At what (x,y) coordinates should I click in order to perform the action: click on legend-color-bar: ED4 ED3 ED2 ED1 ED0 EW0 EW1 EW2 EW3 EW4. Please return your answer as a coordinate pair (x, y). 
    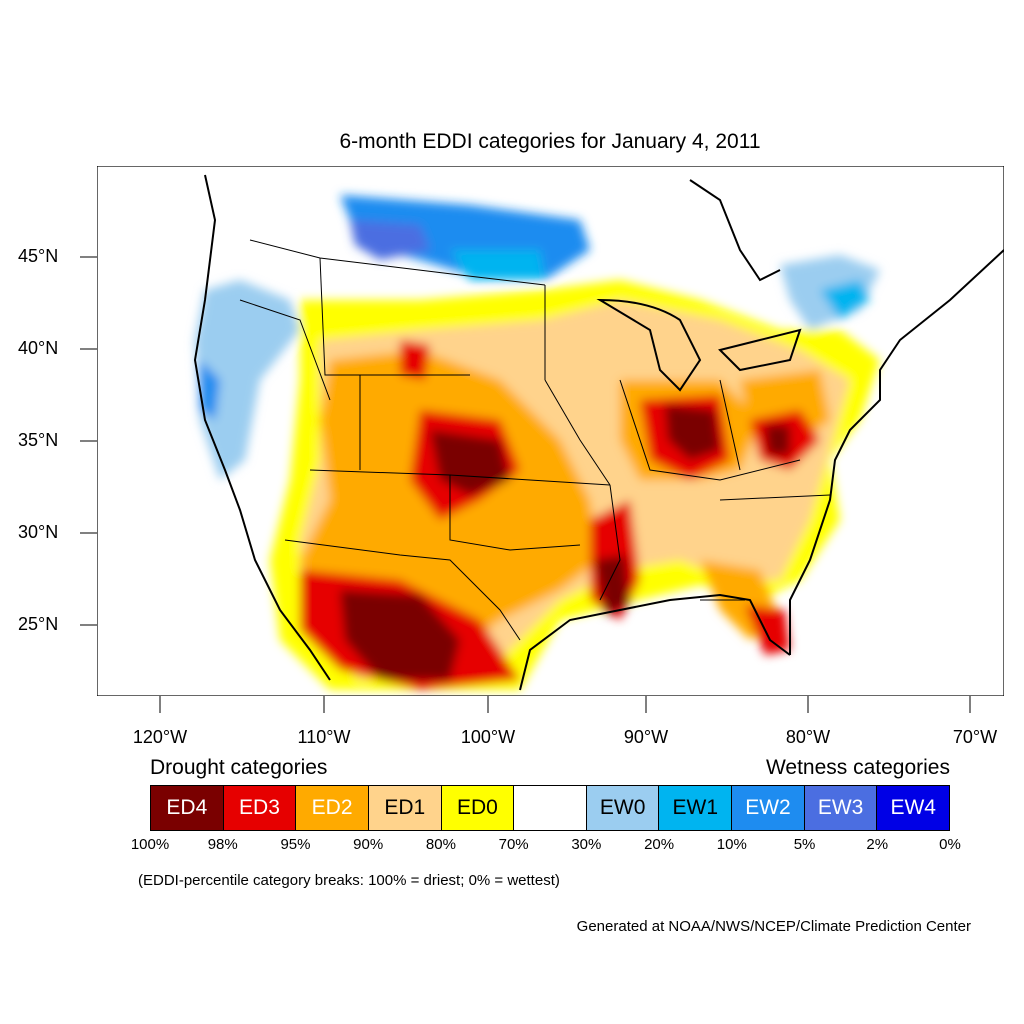
    Looking at the image, I should click on (550, 808).